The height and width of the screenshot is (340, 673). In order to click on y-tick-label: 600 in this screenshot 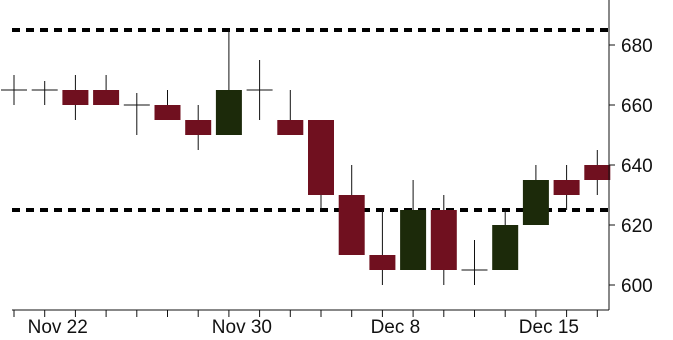, I will do `click(637, 286)`.